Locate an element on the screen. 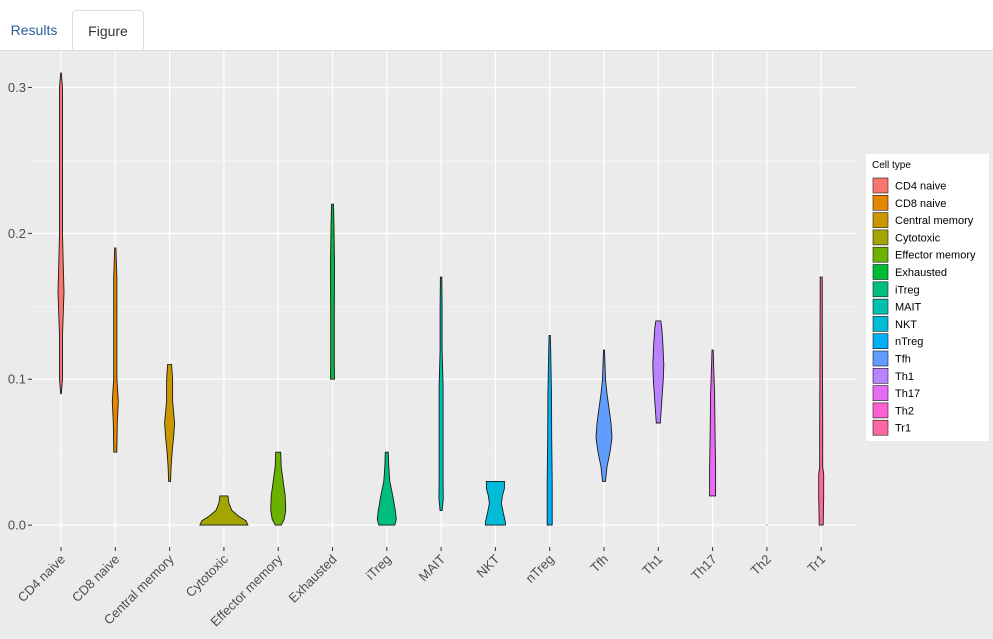 The image size is (993, 639). violin-tr1 is located at coordinates (821, 401).